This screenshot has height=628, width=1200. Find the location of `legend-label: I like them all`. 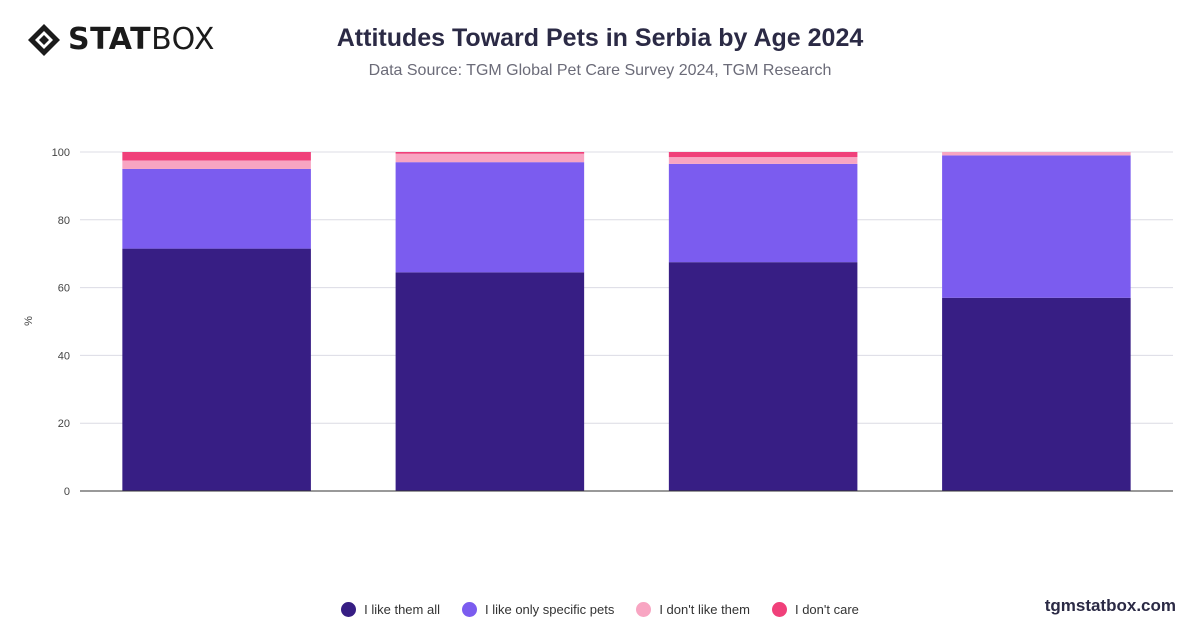

legend-label: I like them all is located at coordinates (402, 609).